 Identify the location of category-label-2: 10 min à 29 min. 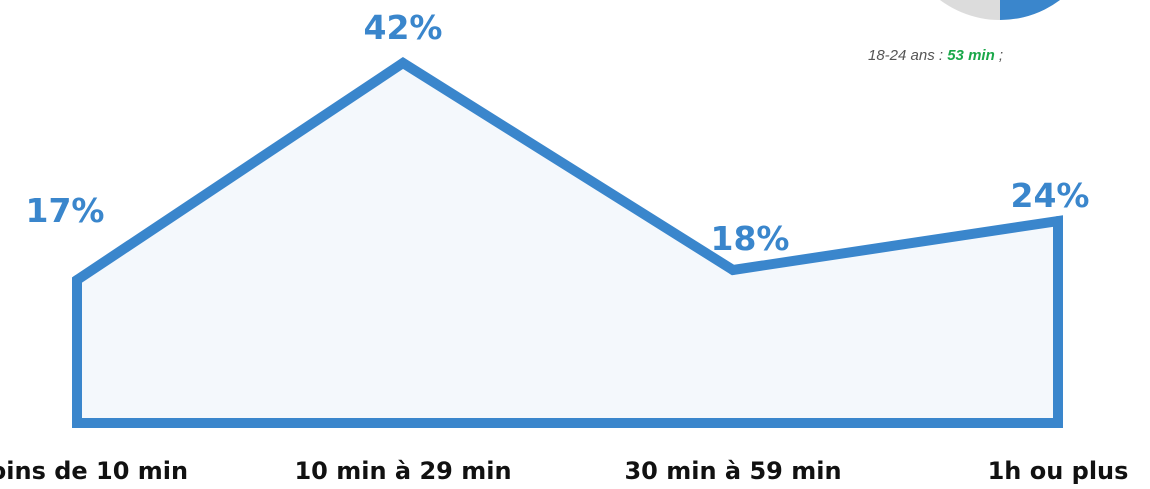
(402, 471).